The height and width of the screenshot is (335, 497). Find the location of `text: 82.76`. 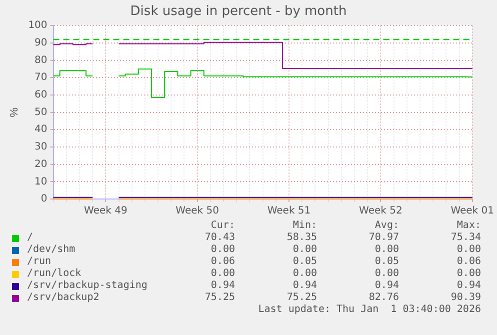

text: 82.76 is located at coordinates (383, 298).